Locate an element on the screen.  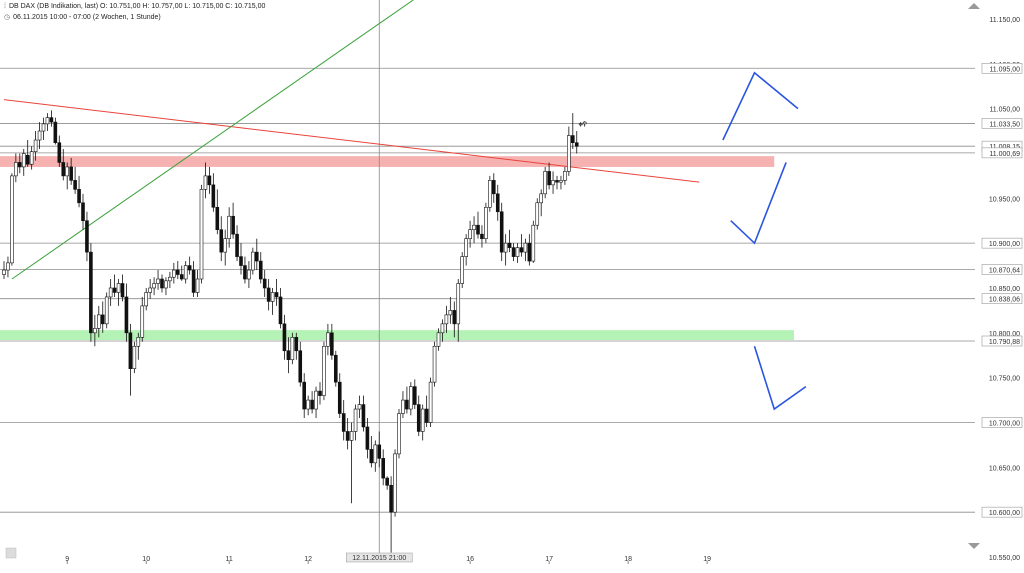
y-tick-label: 10.850,00 is located at coordinates (1004, 289).